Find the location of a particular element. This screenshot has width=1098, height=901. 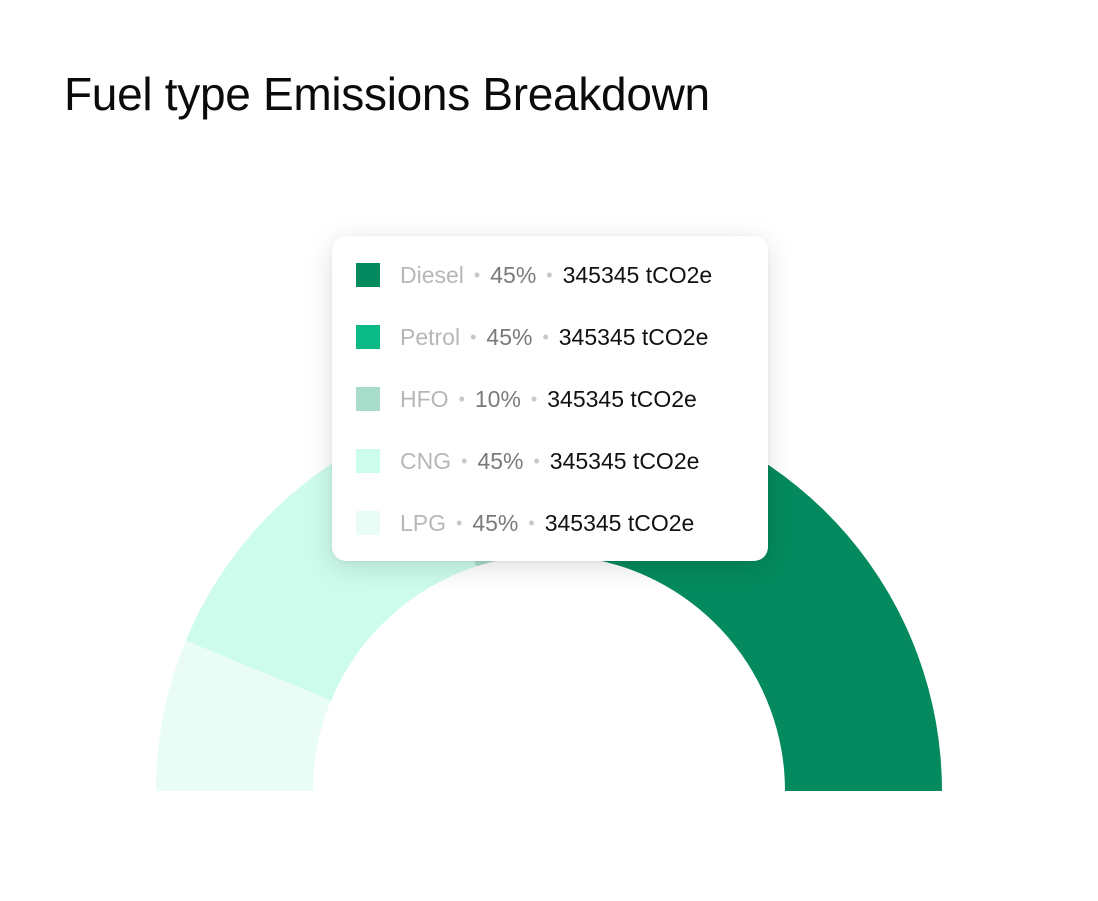

legend-swatch-diesel is located at coordinates (368, 275).